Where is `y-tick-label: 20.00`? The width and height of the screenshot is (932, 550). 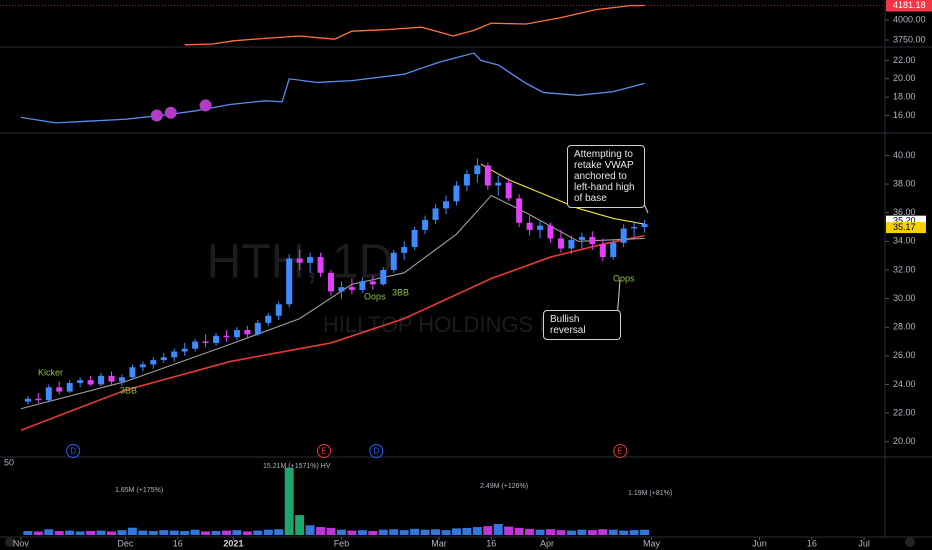 y-tick-label: 20.00 is located at coordinates (904, 441).